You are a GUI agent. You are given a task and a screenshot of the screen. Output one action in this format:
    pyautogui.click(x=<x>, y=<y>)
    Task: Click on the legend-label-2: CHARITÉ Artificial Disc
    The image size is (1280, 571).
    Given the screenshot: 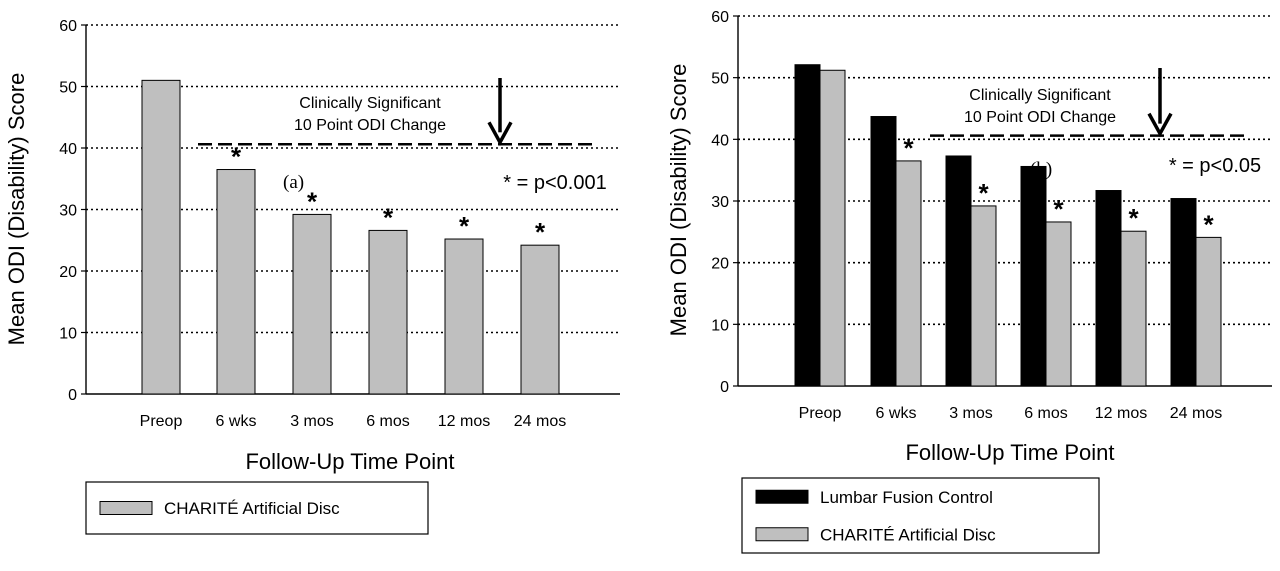 What is the action you would take?
    pyautogui.click(x=908, y=534)
    